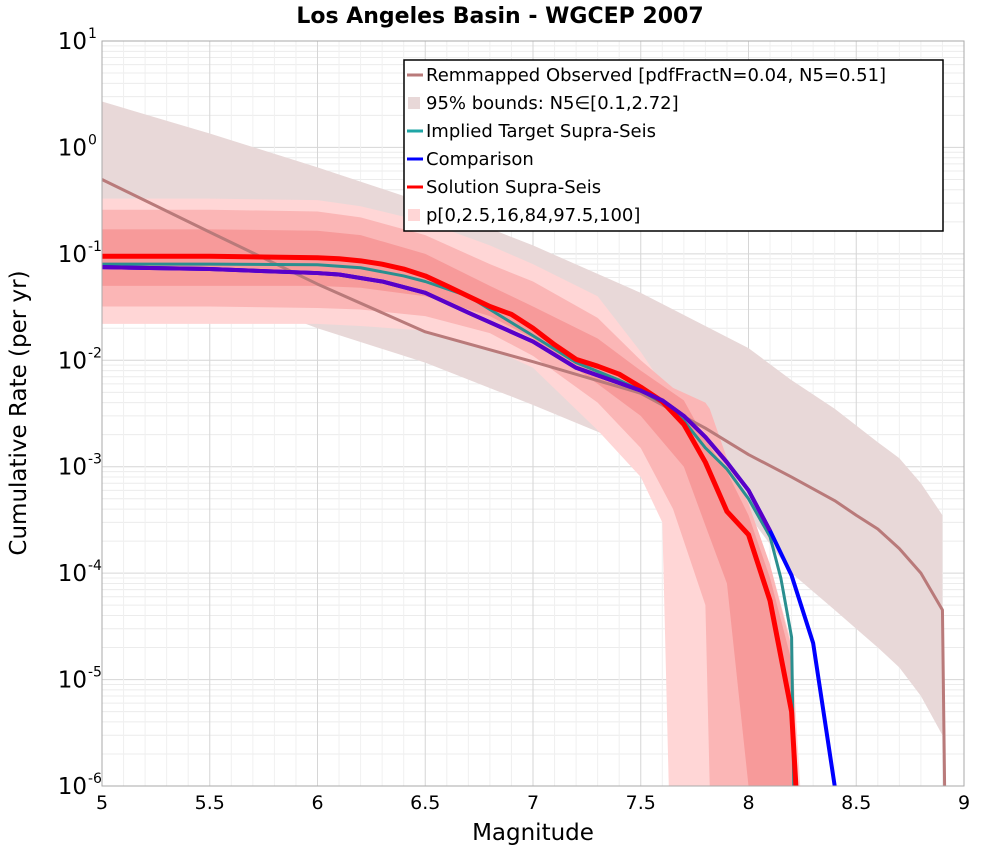  What do you see at coordinates (95, 353) in the screenshot?
I see `y-tick-exponent: -2` at bounding box center [95, 353].